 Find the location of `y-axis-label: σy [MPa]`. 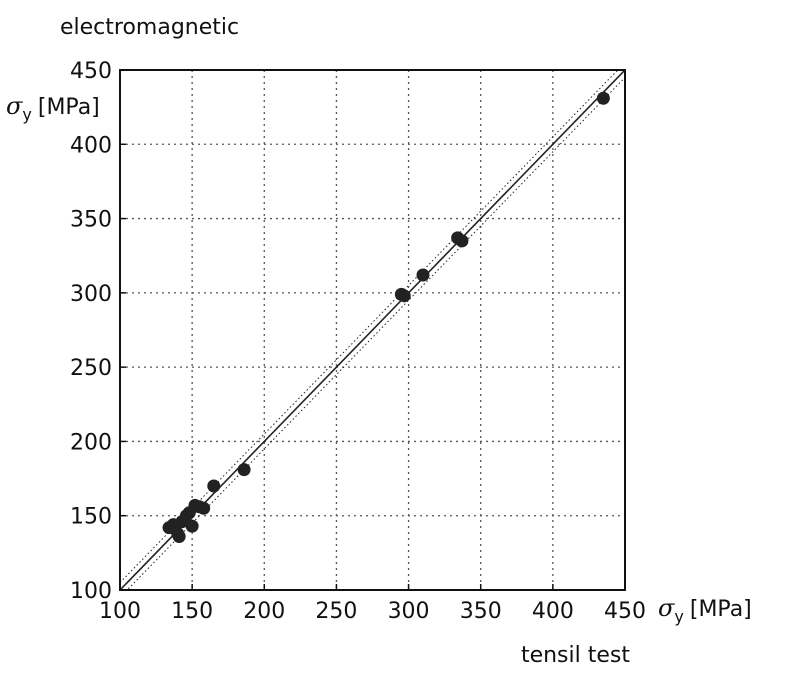

y-axis-label: σy [MPa] is located at coordinates (53, 108).